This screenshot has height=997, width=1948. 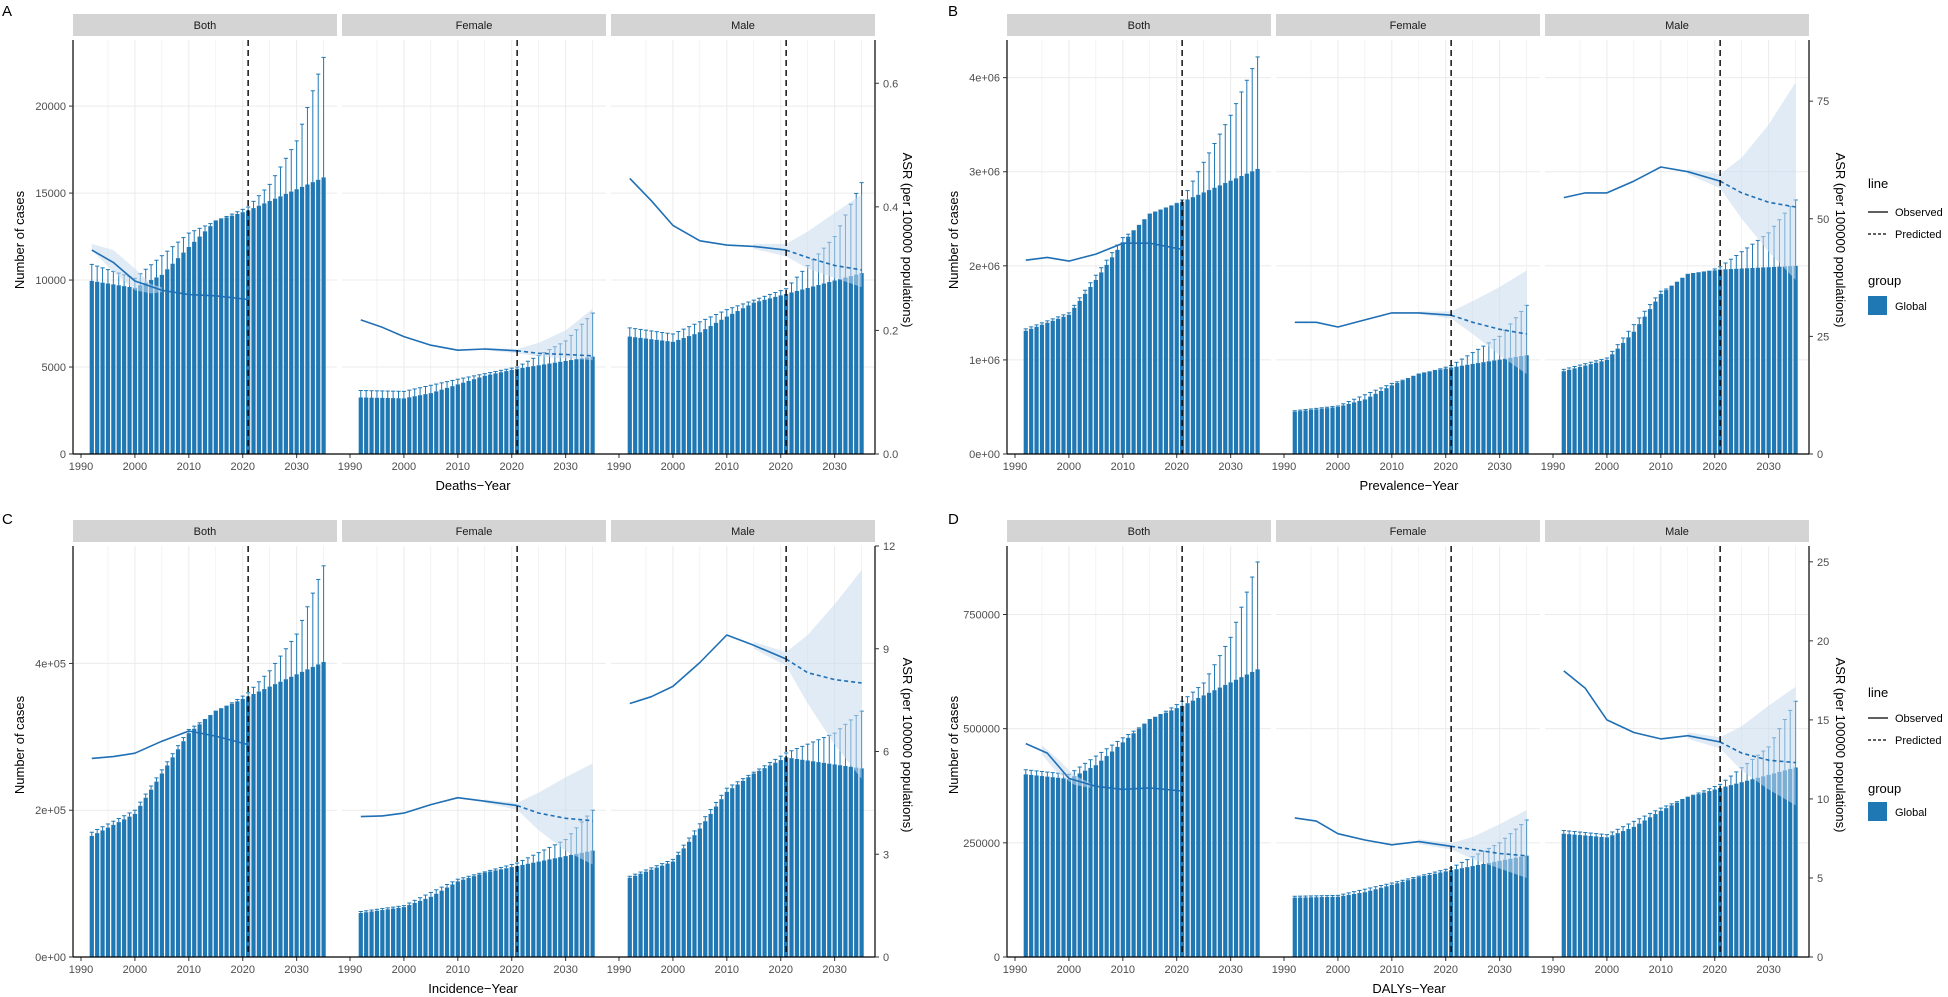 I want to click on bar-2006, so click(x=1639, y=389).